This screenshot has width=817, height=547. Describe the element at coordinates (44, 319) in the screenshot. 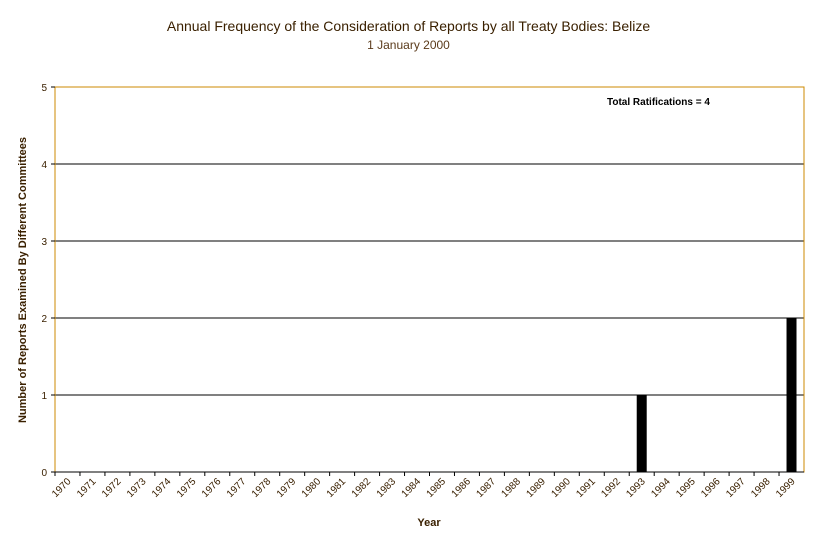

I see `y-tick-label-2: 2` at that location.